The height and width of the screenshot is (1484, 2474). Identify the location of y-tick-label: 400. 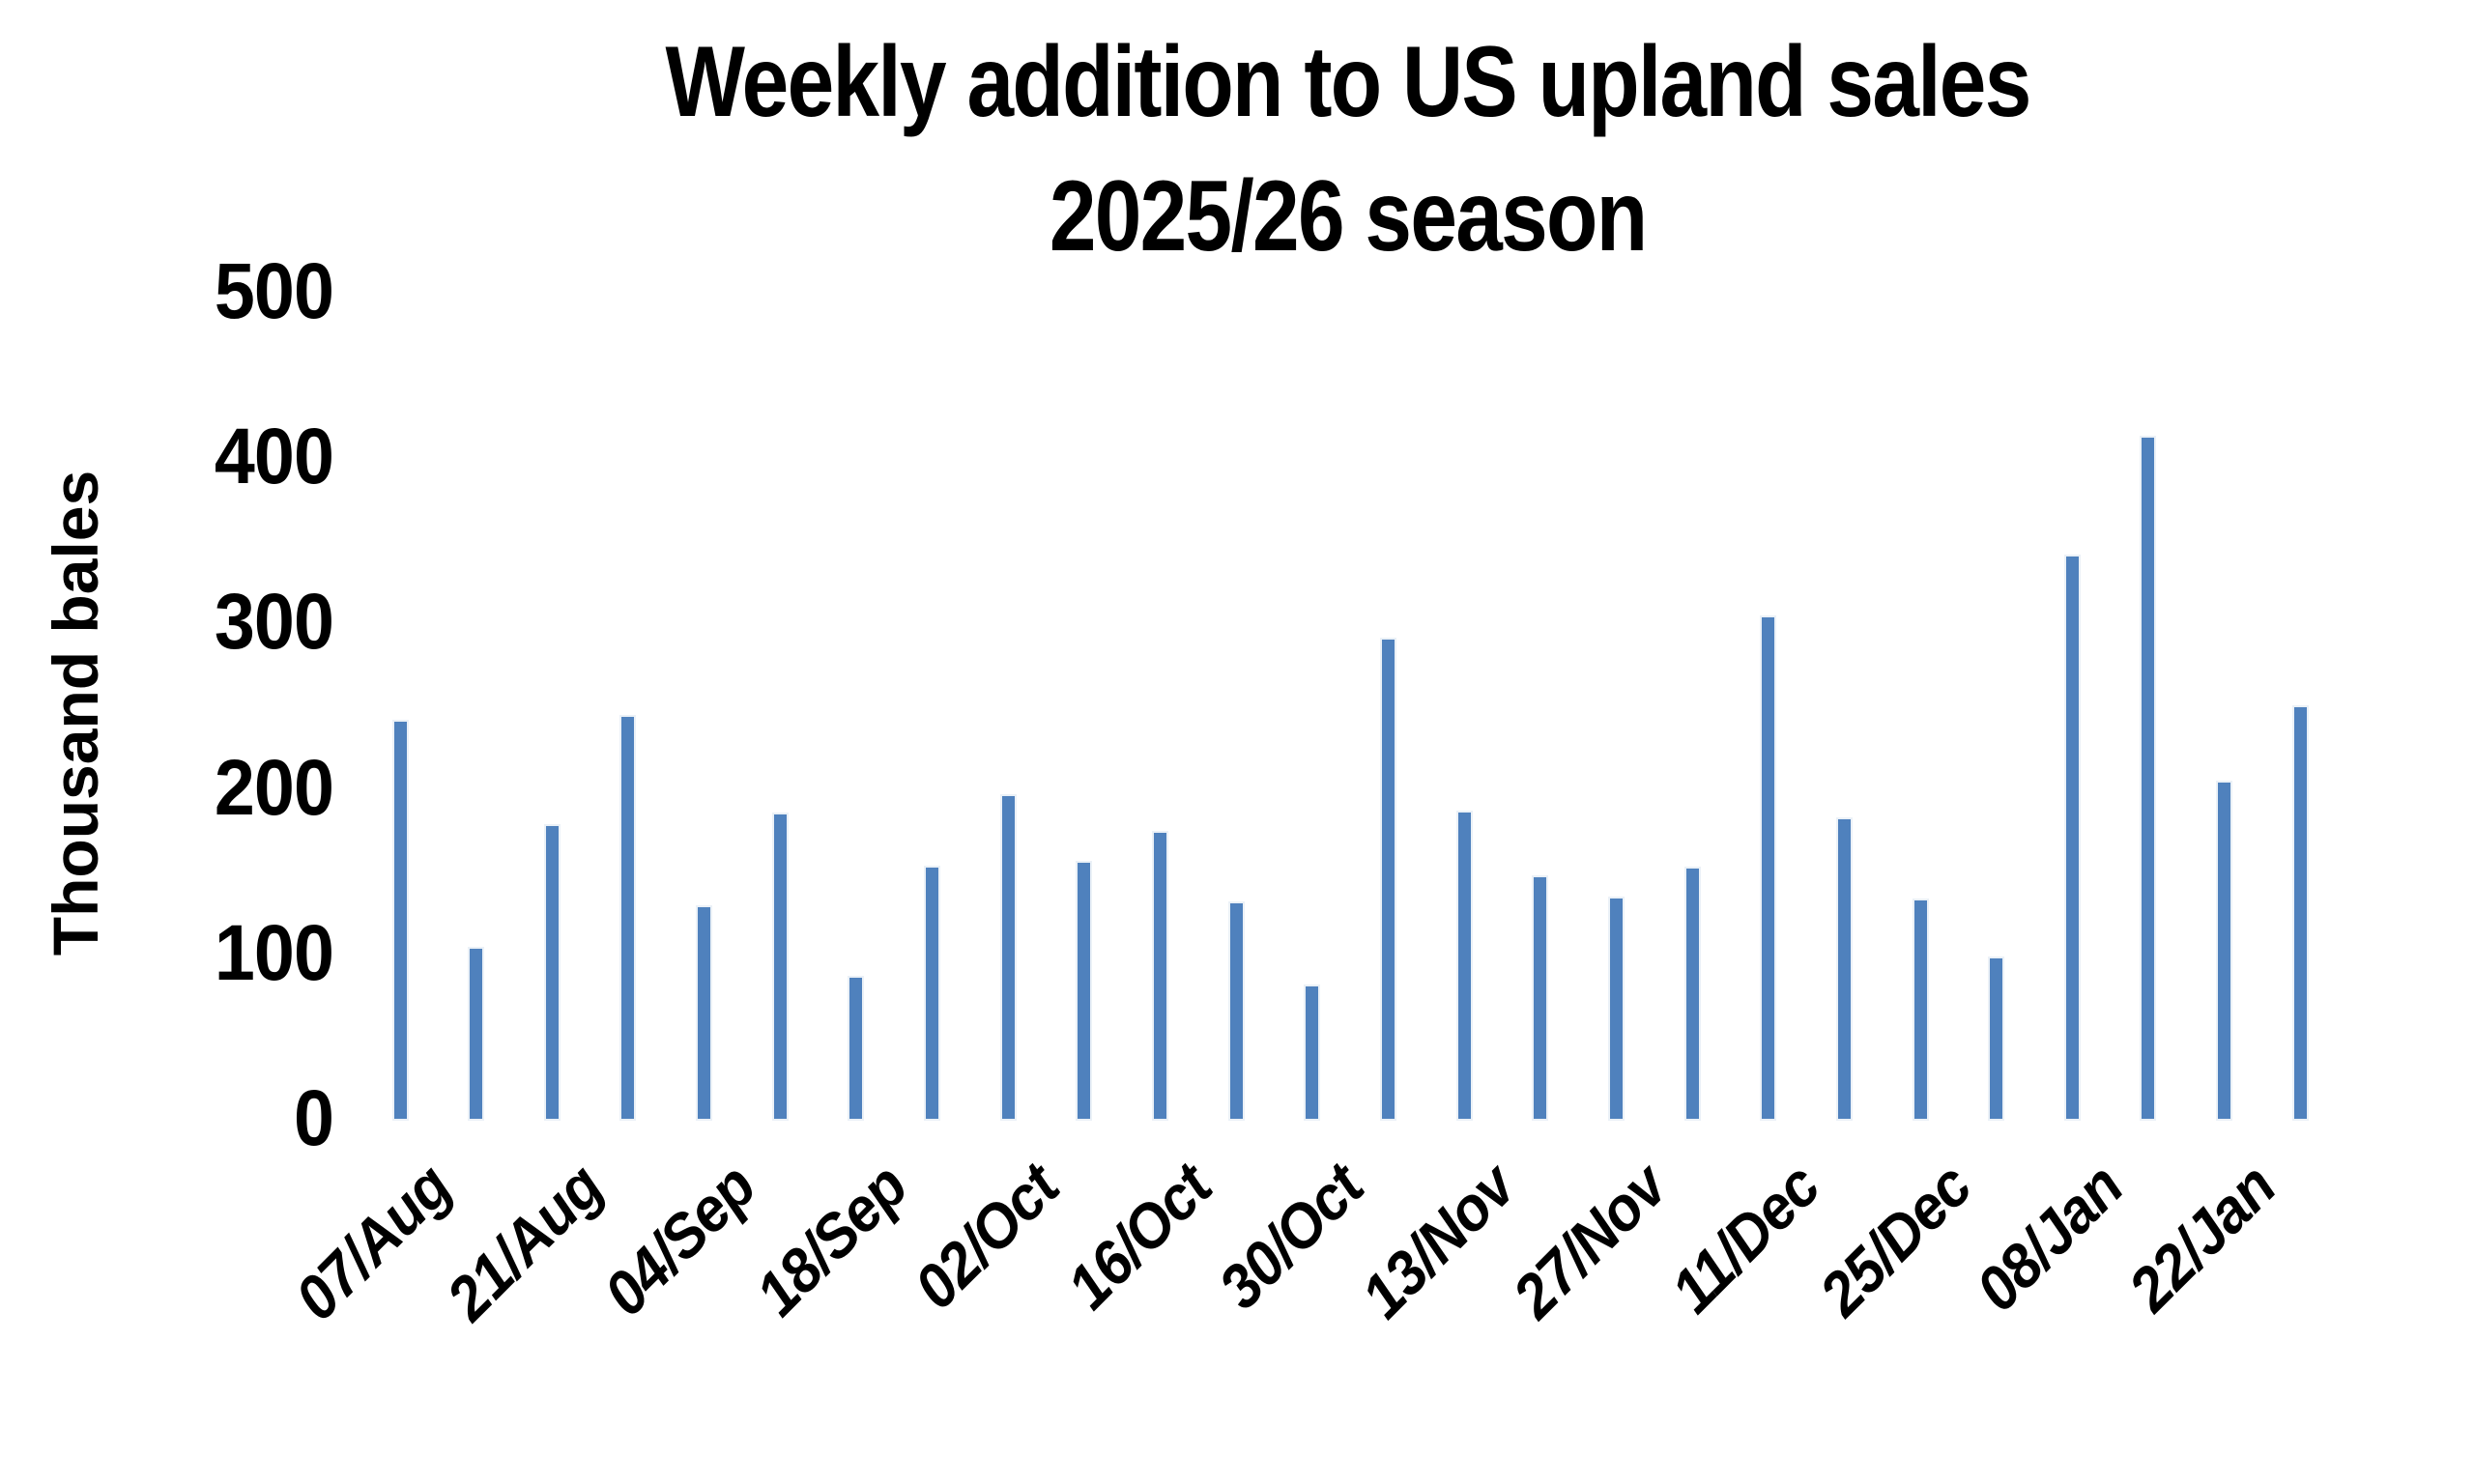
(274, 457).